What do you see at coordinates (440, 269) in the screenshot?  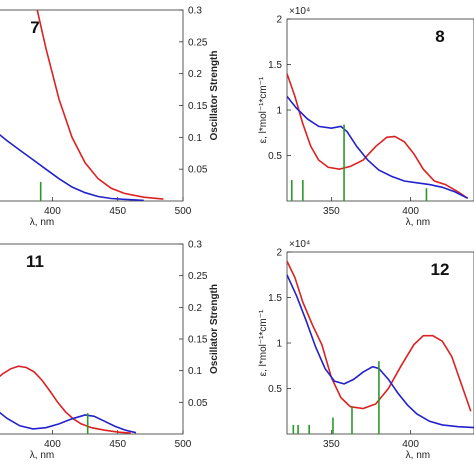 I see `panel-number: 12` at bounding box center [440, 269].